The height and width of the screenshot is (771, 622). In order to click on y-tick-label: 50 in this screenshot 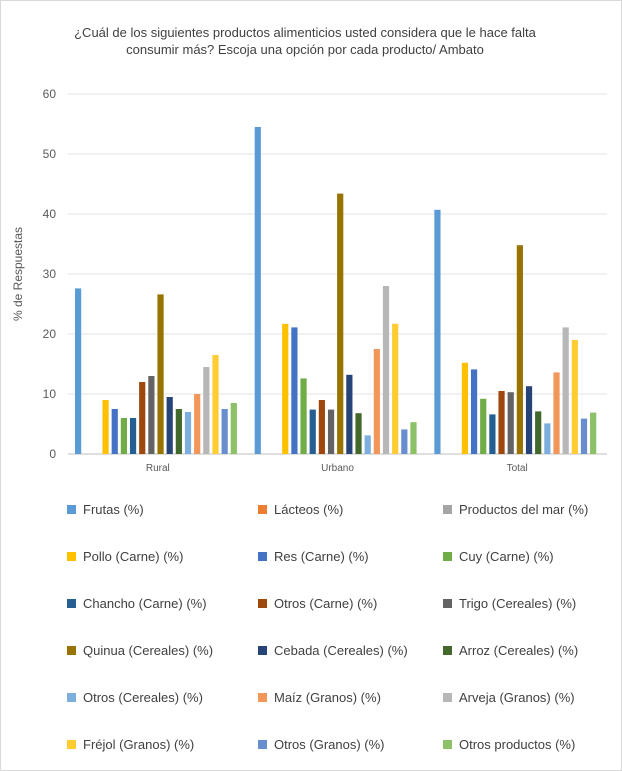, I will do `click(50, 154)`.